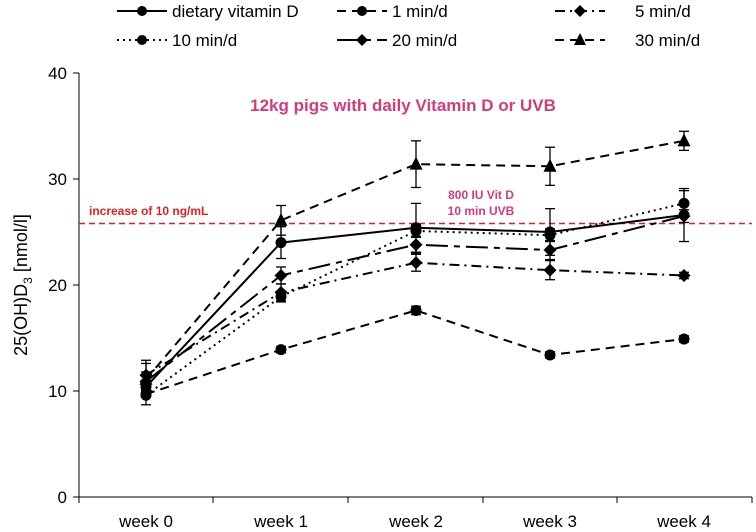  I want to click on series-1-min-d, so click(415, 352).